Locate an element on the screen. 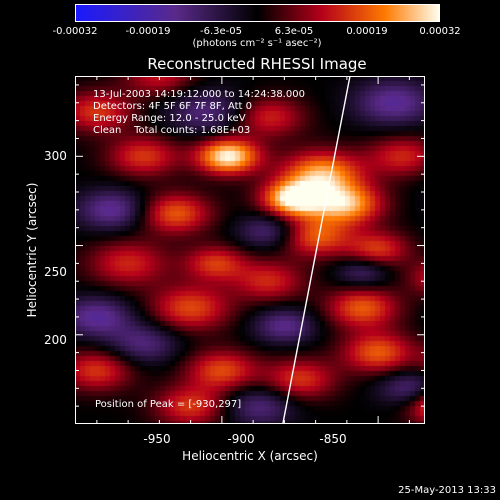 This screenshot has width=500, height=500. colorbar-tick-label: -0.00032 is located at coordinates (75, 31).